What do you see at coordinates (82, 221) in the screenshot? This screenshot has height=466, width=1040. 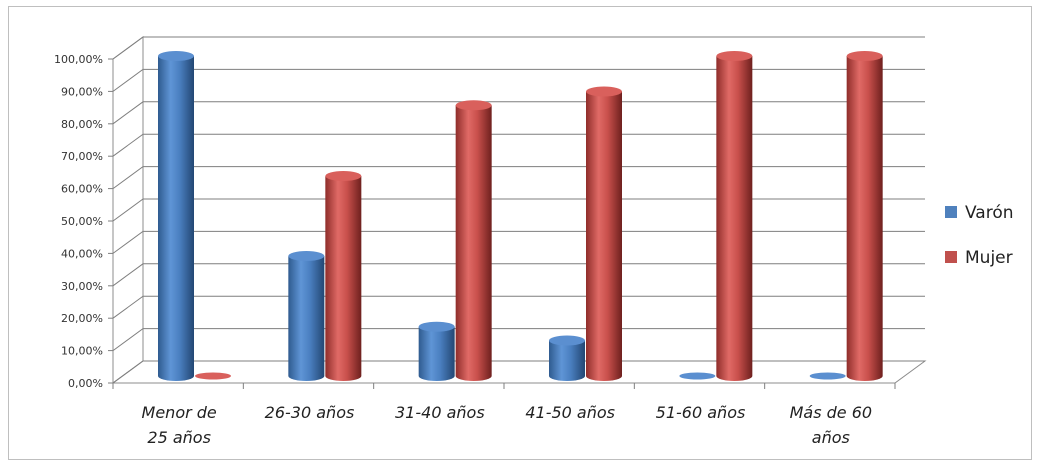 I see `y-tick-label: 50,00%` at bounding box center [82, 221].